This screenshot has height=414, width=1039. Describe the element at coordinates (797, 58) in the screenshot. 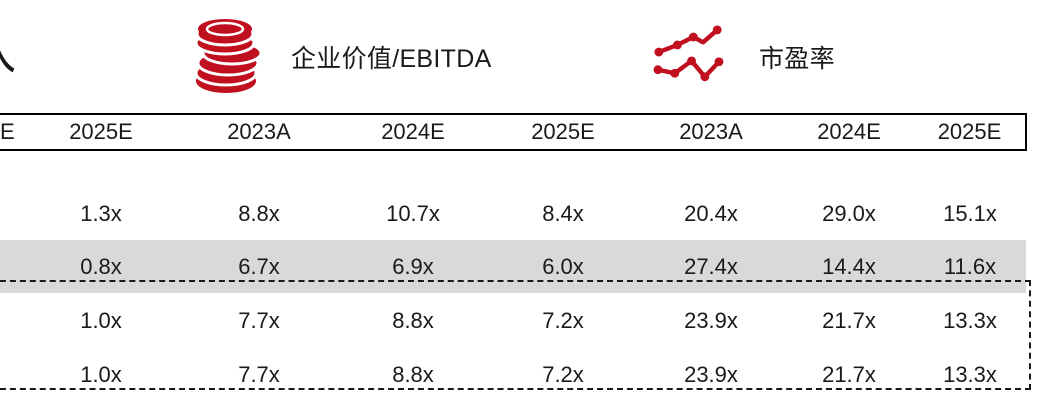

I see `legend-label-pe: 市盈率` at that location.